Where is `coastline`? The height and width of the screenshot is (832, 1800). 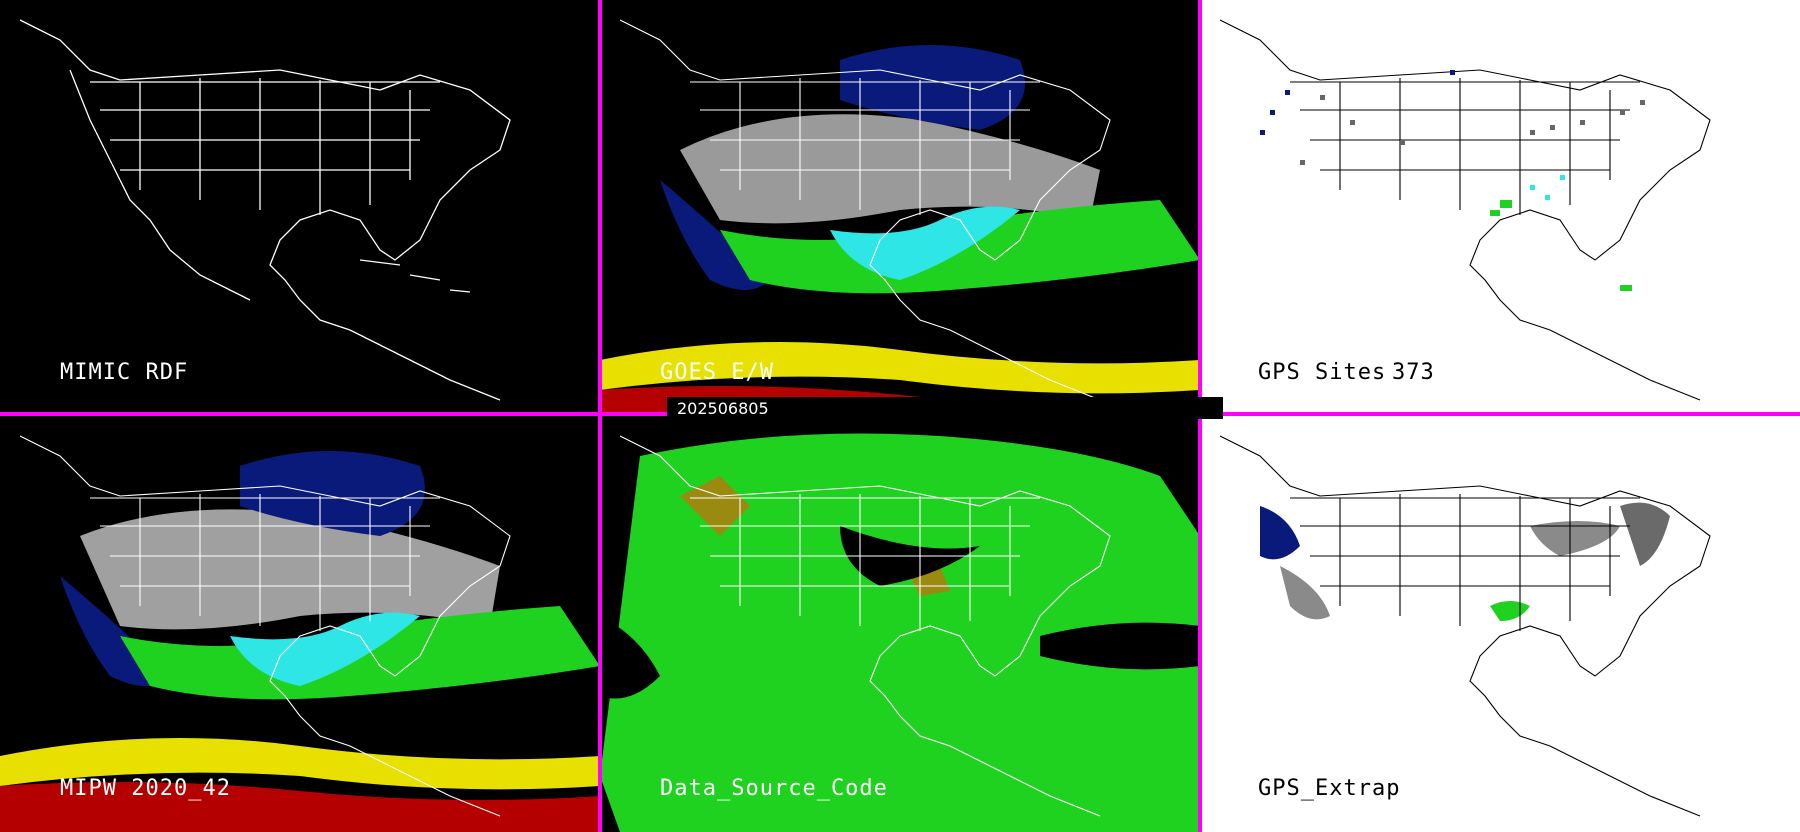 coastline is located at coordinates (265, 210).